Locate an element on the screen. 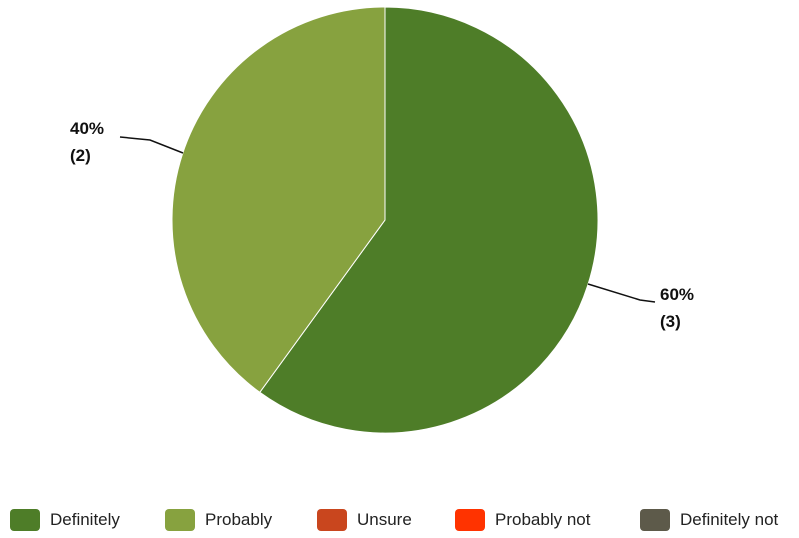  legend-item-probably-not: Probably not is located at coordinates (522, 520).